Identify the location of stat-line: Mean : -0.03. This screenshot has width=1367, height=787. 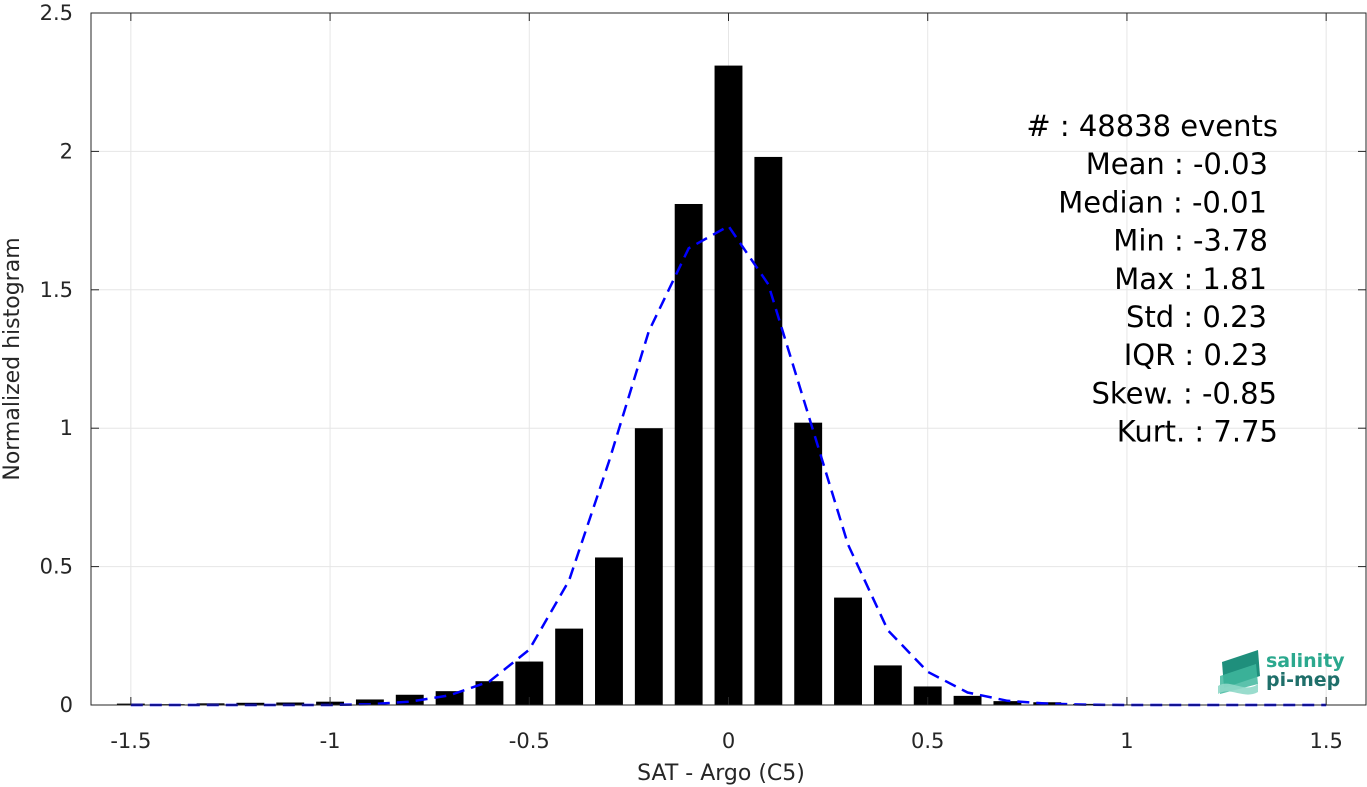
(1177, 164).